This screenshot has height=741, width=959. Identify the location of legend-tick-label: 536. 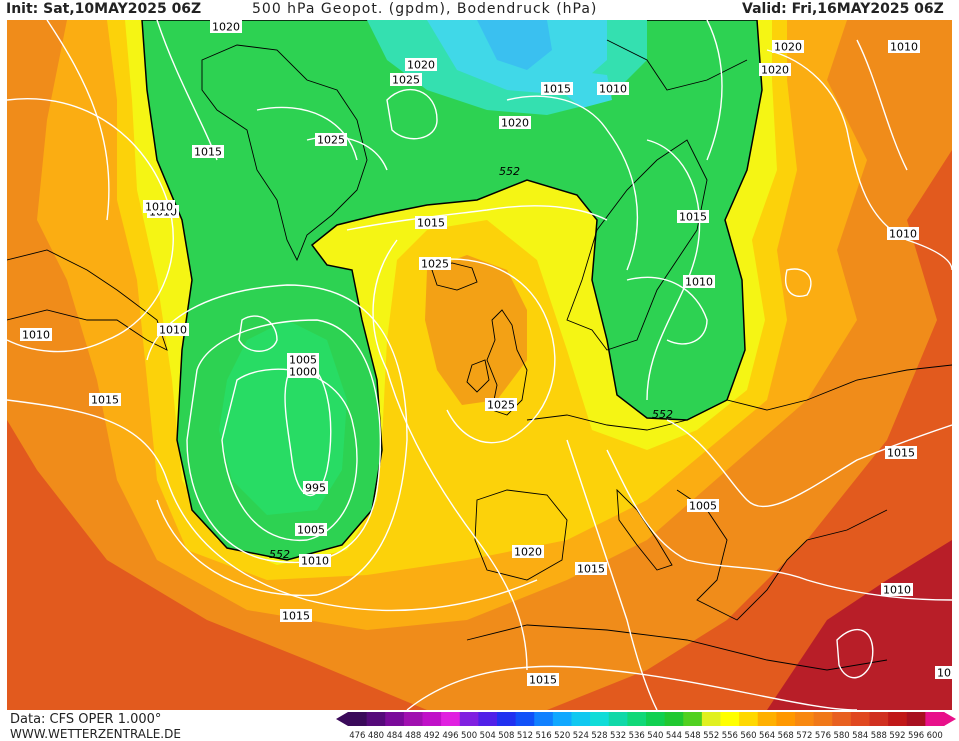
(637, 735).